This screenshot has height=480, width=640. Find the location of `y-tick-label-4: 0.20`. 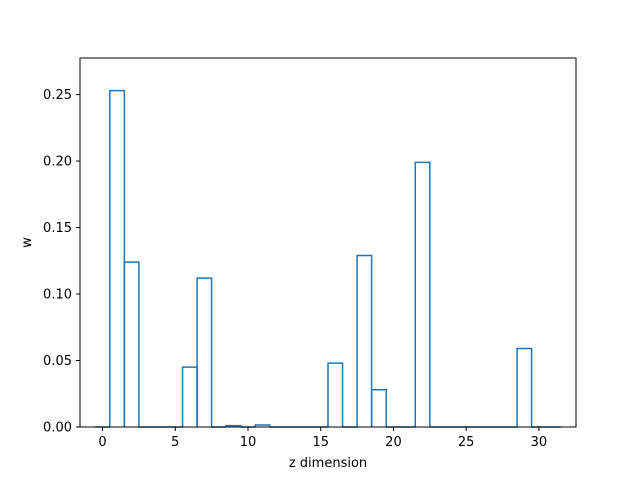

y-tick-label-4: 0.20 is located at coordinates (57, 162).